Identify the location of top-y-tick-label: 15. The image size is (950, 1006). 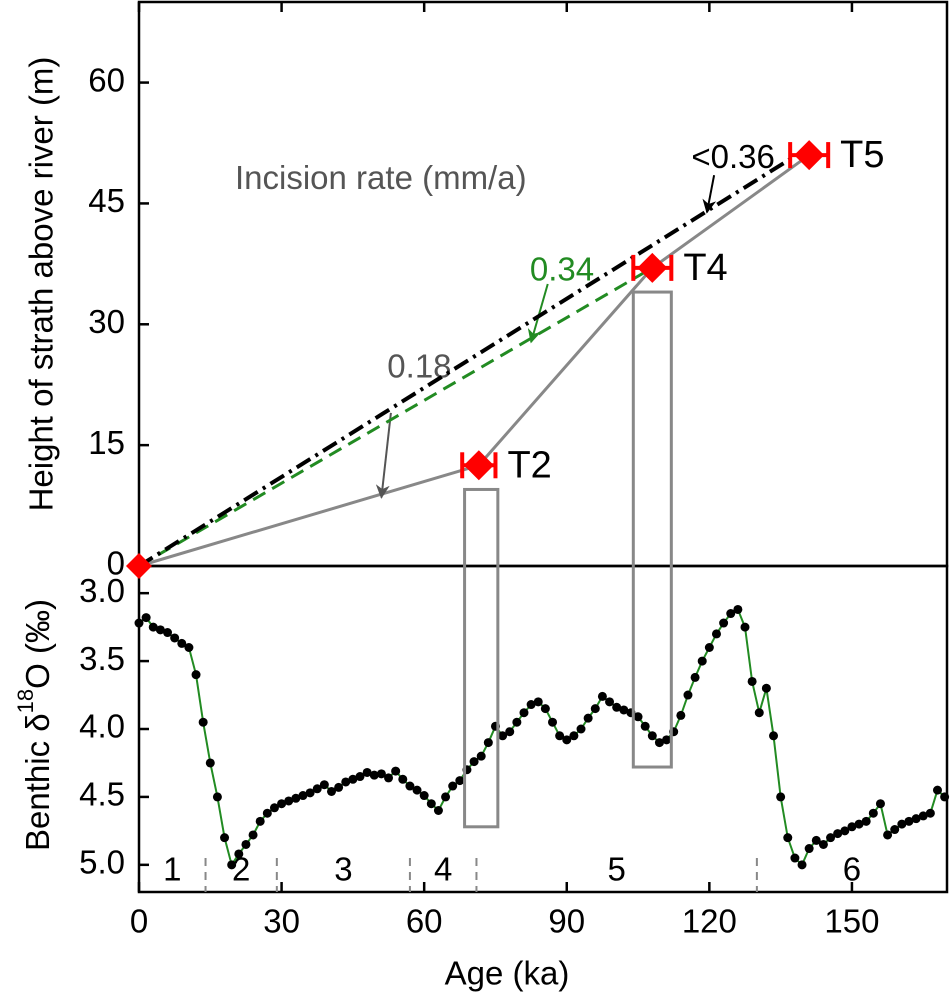
(106, 442).